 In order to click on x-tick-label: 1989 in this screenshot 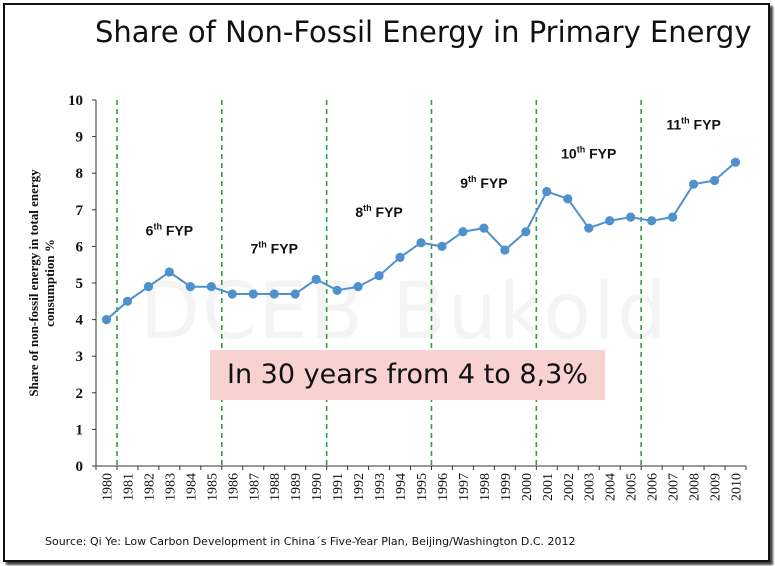, I will do `click(296, 487)`.